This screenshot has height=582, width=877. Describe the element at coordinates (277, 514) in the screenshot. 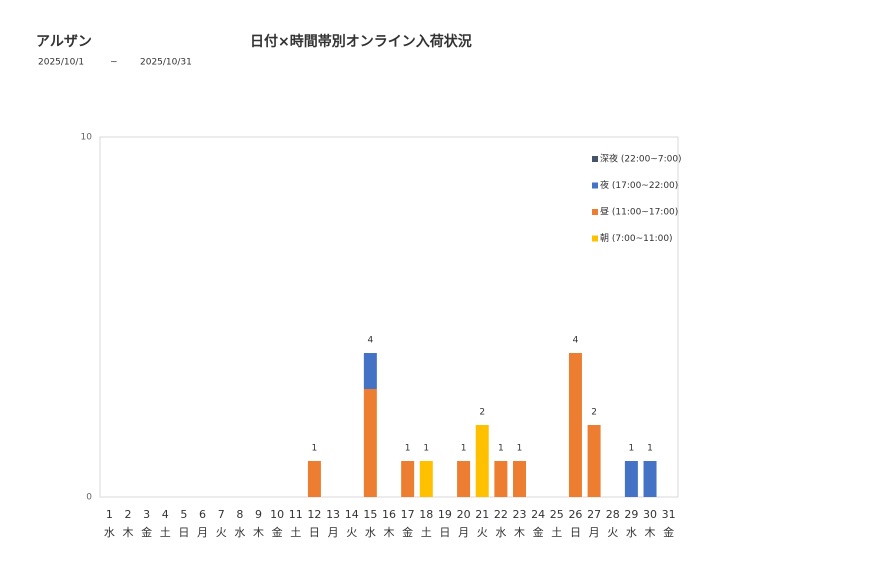

I see `x-tick-label: 10` at that location.